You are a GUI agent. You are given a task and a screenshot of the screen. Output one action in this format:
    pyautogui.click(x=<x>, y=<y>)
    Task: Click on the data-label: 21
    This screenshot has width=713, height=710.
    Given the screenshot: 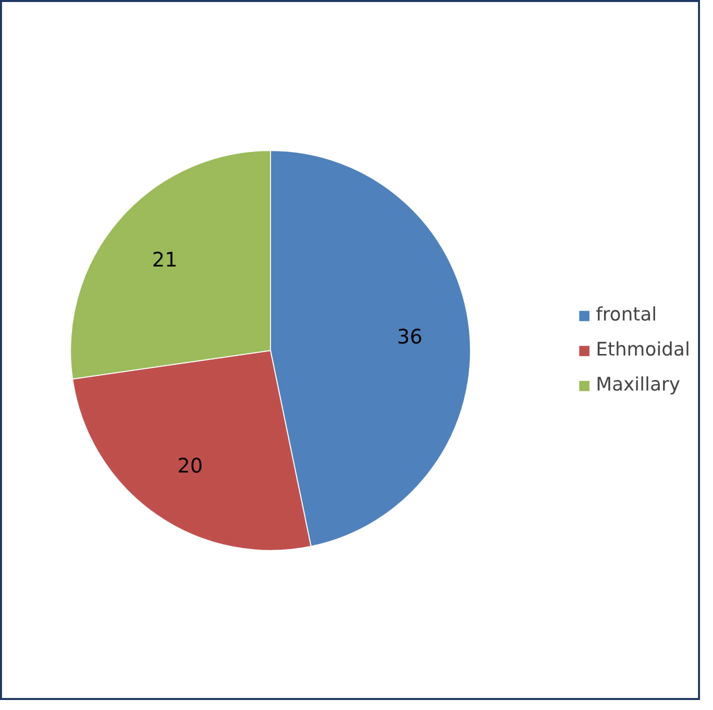 What is the action you would take?
    pyautogui.click(x=165, y=259)
    